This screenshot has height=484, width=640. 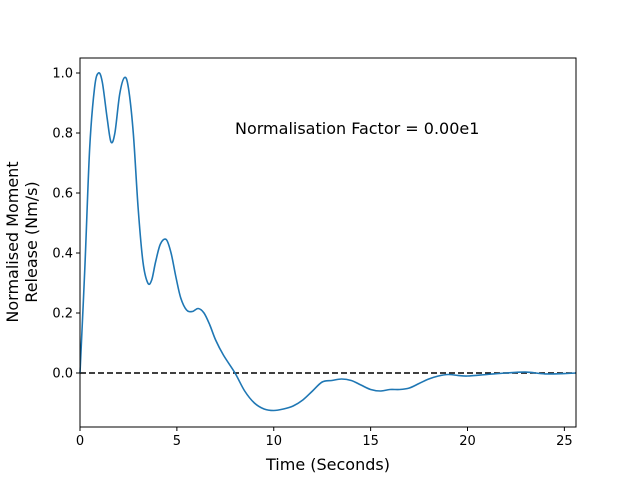 I want to click on x-tick-label-5: 25, so click(x=564, y=441).